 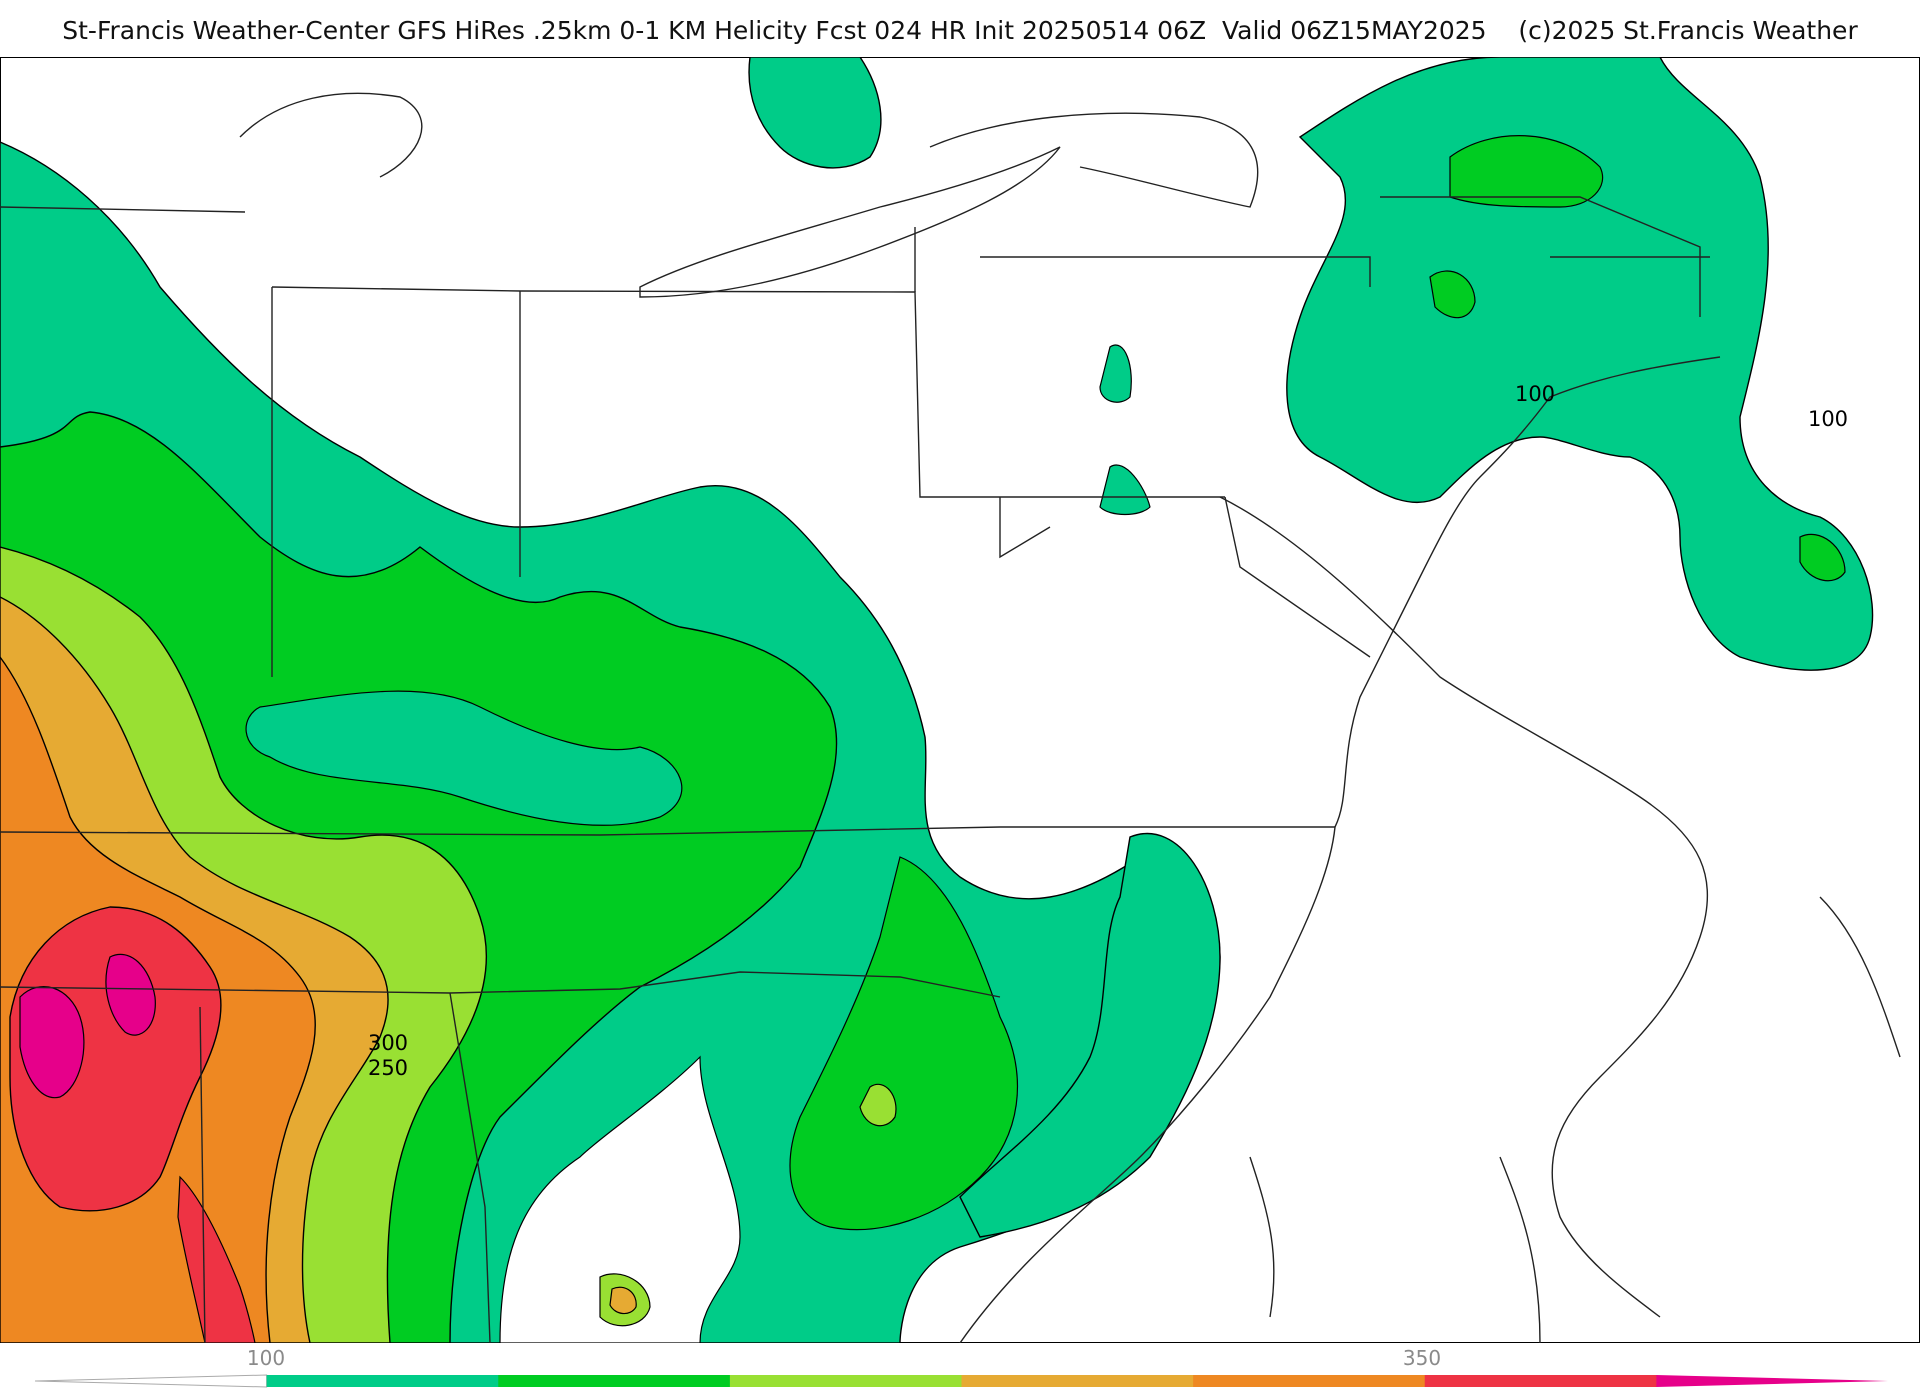 What do you see at coordinates (1828, 419) in the screenshot?
I see `contour-label-100-far-east: 100` at bounding box center [1828, 419].